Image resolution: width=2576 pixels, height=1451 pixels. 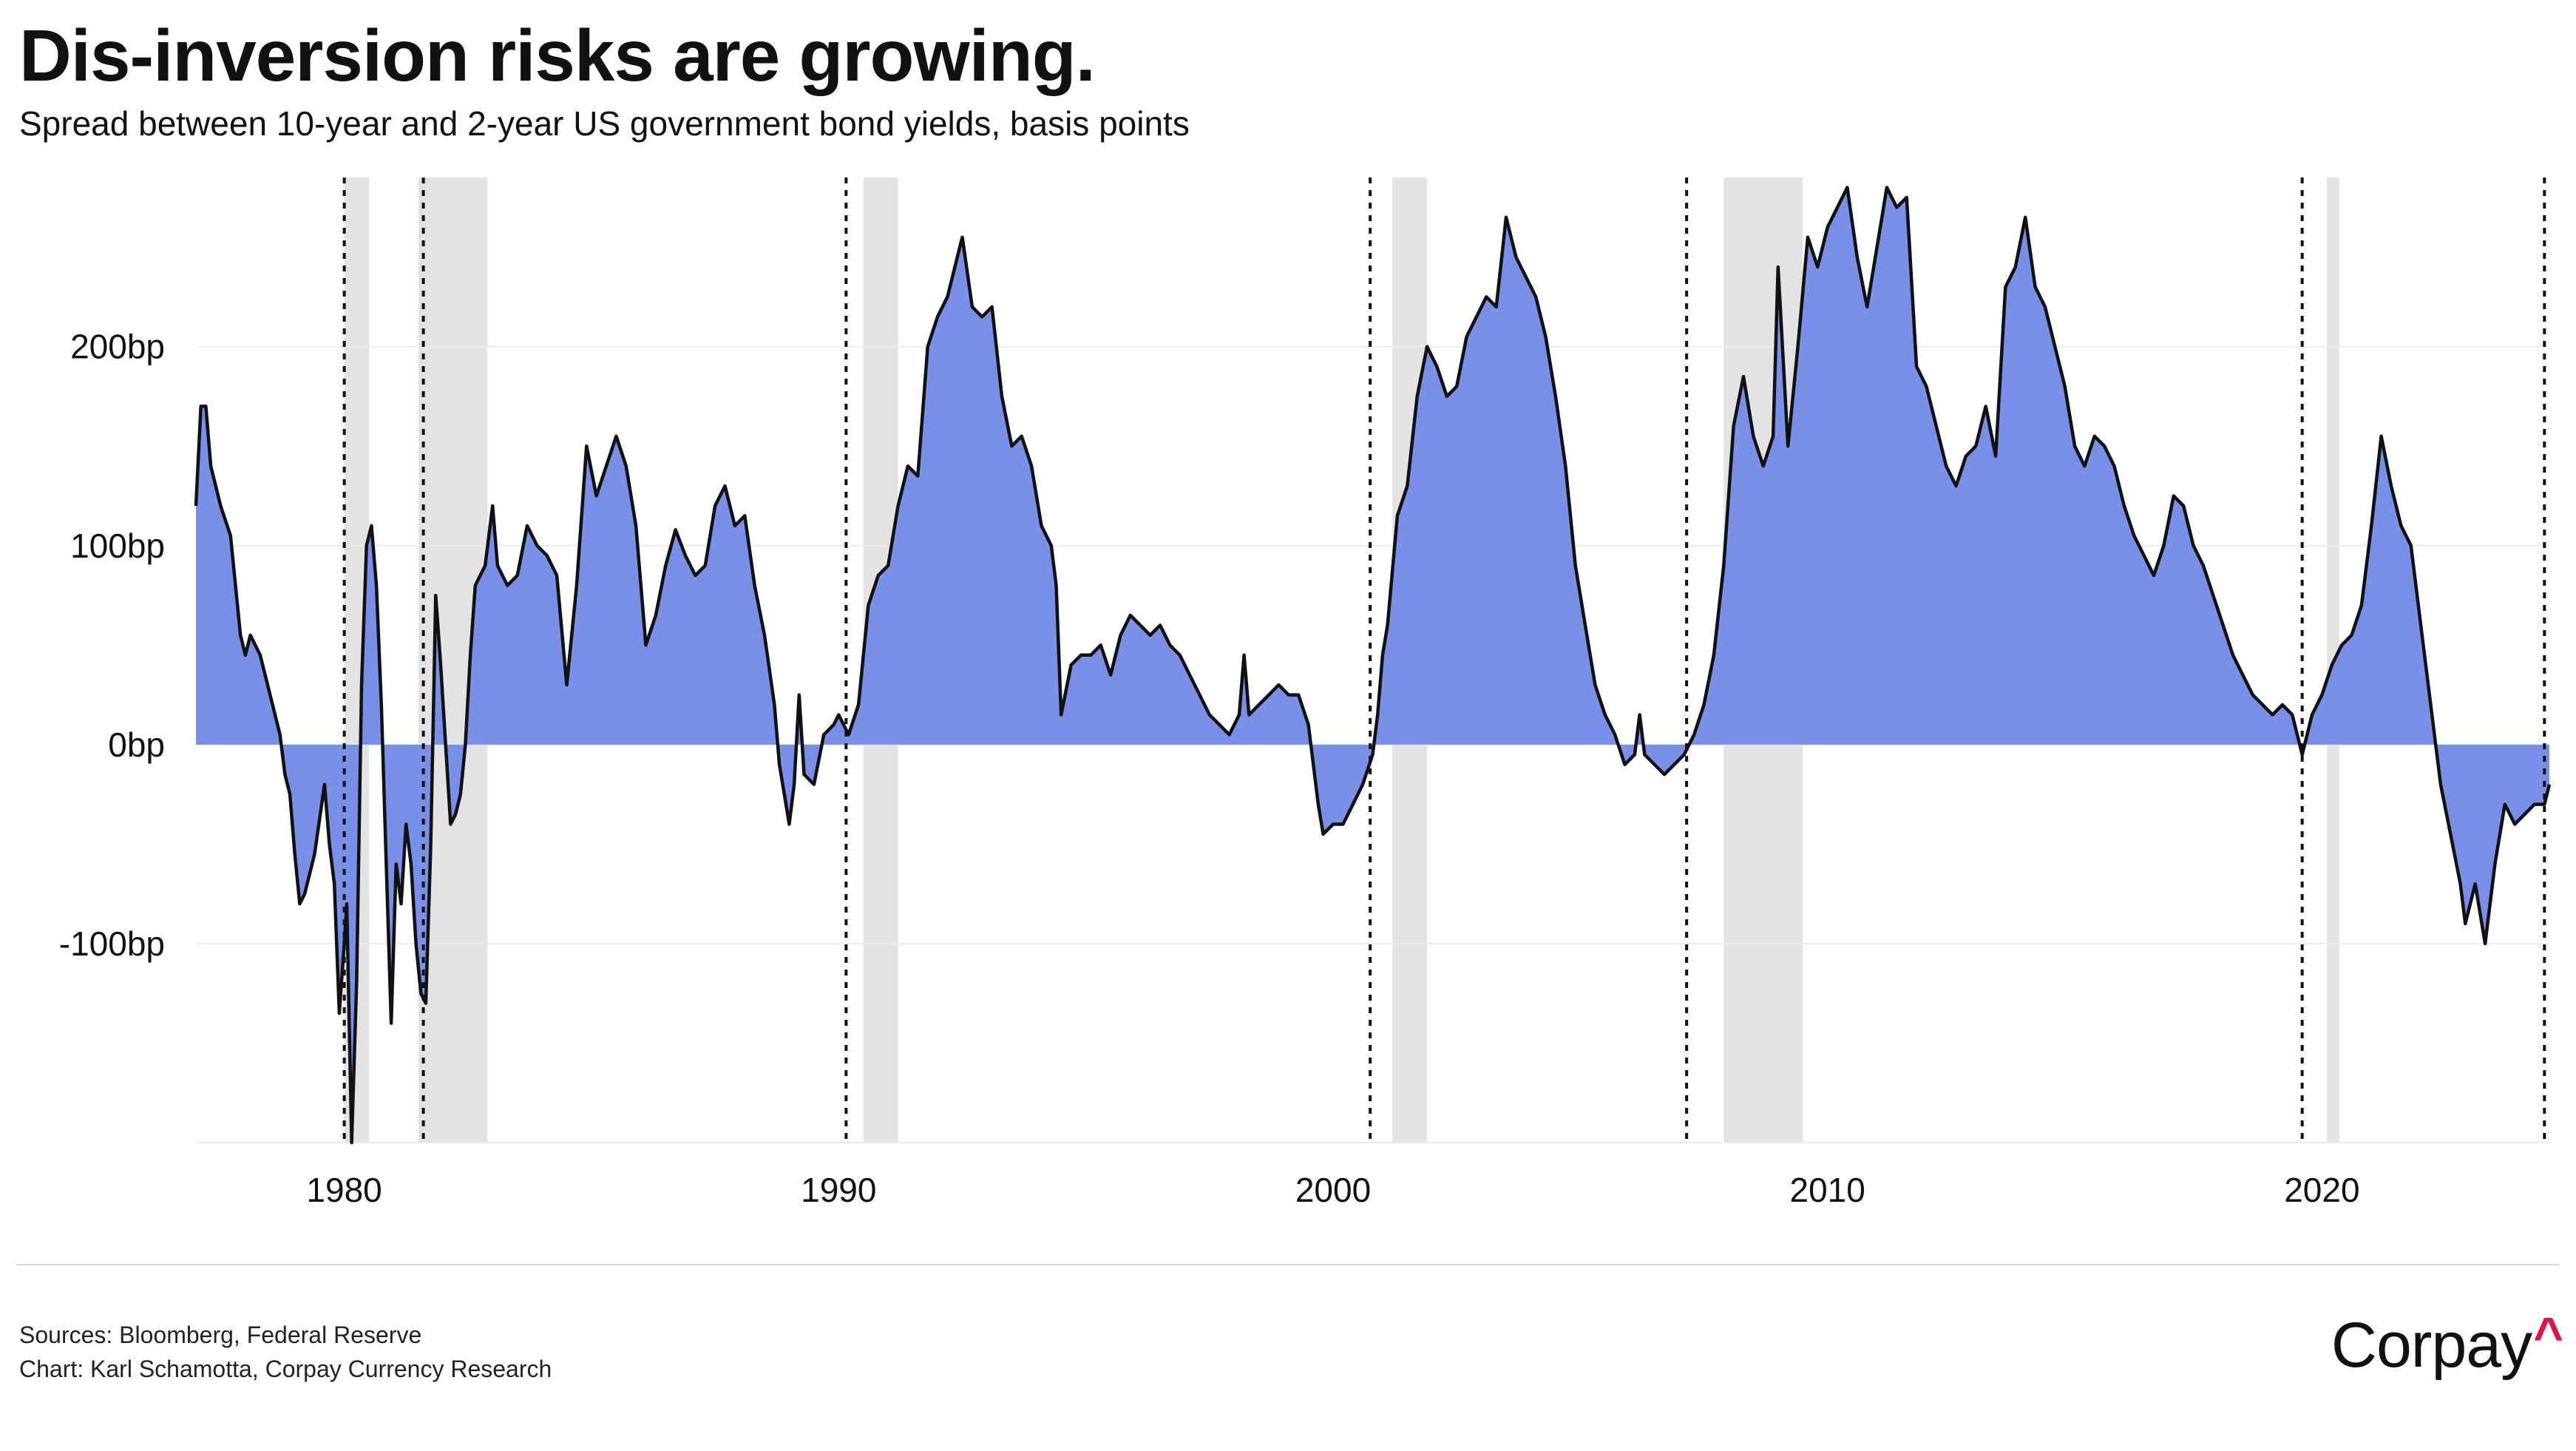 I want to click on corpay-logo: Corpay^, so click(x=2447, y=1344).